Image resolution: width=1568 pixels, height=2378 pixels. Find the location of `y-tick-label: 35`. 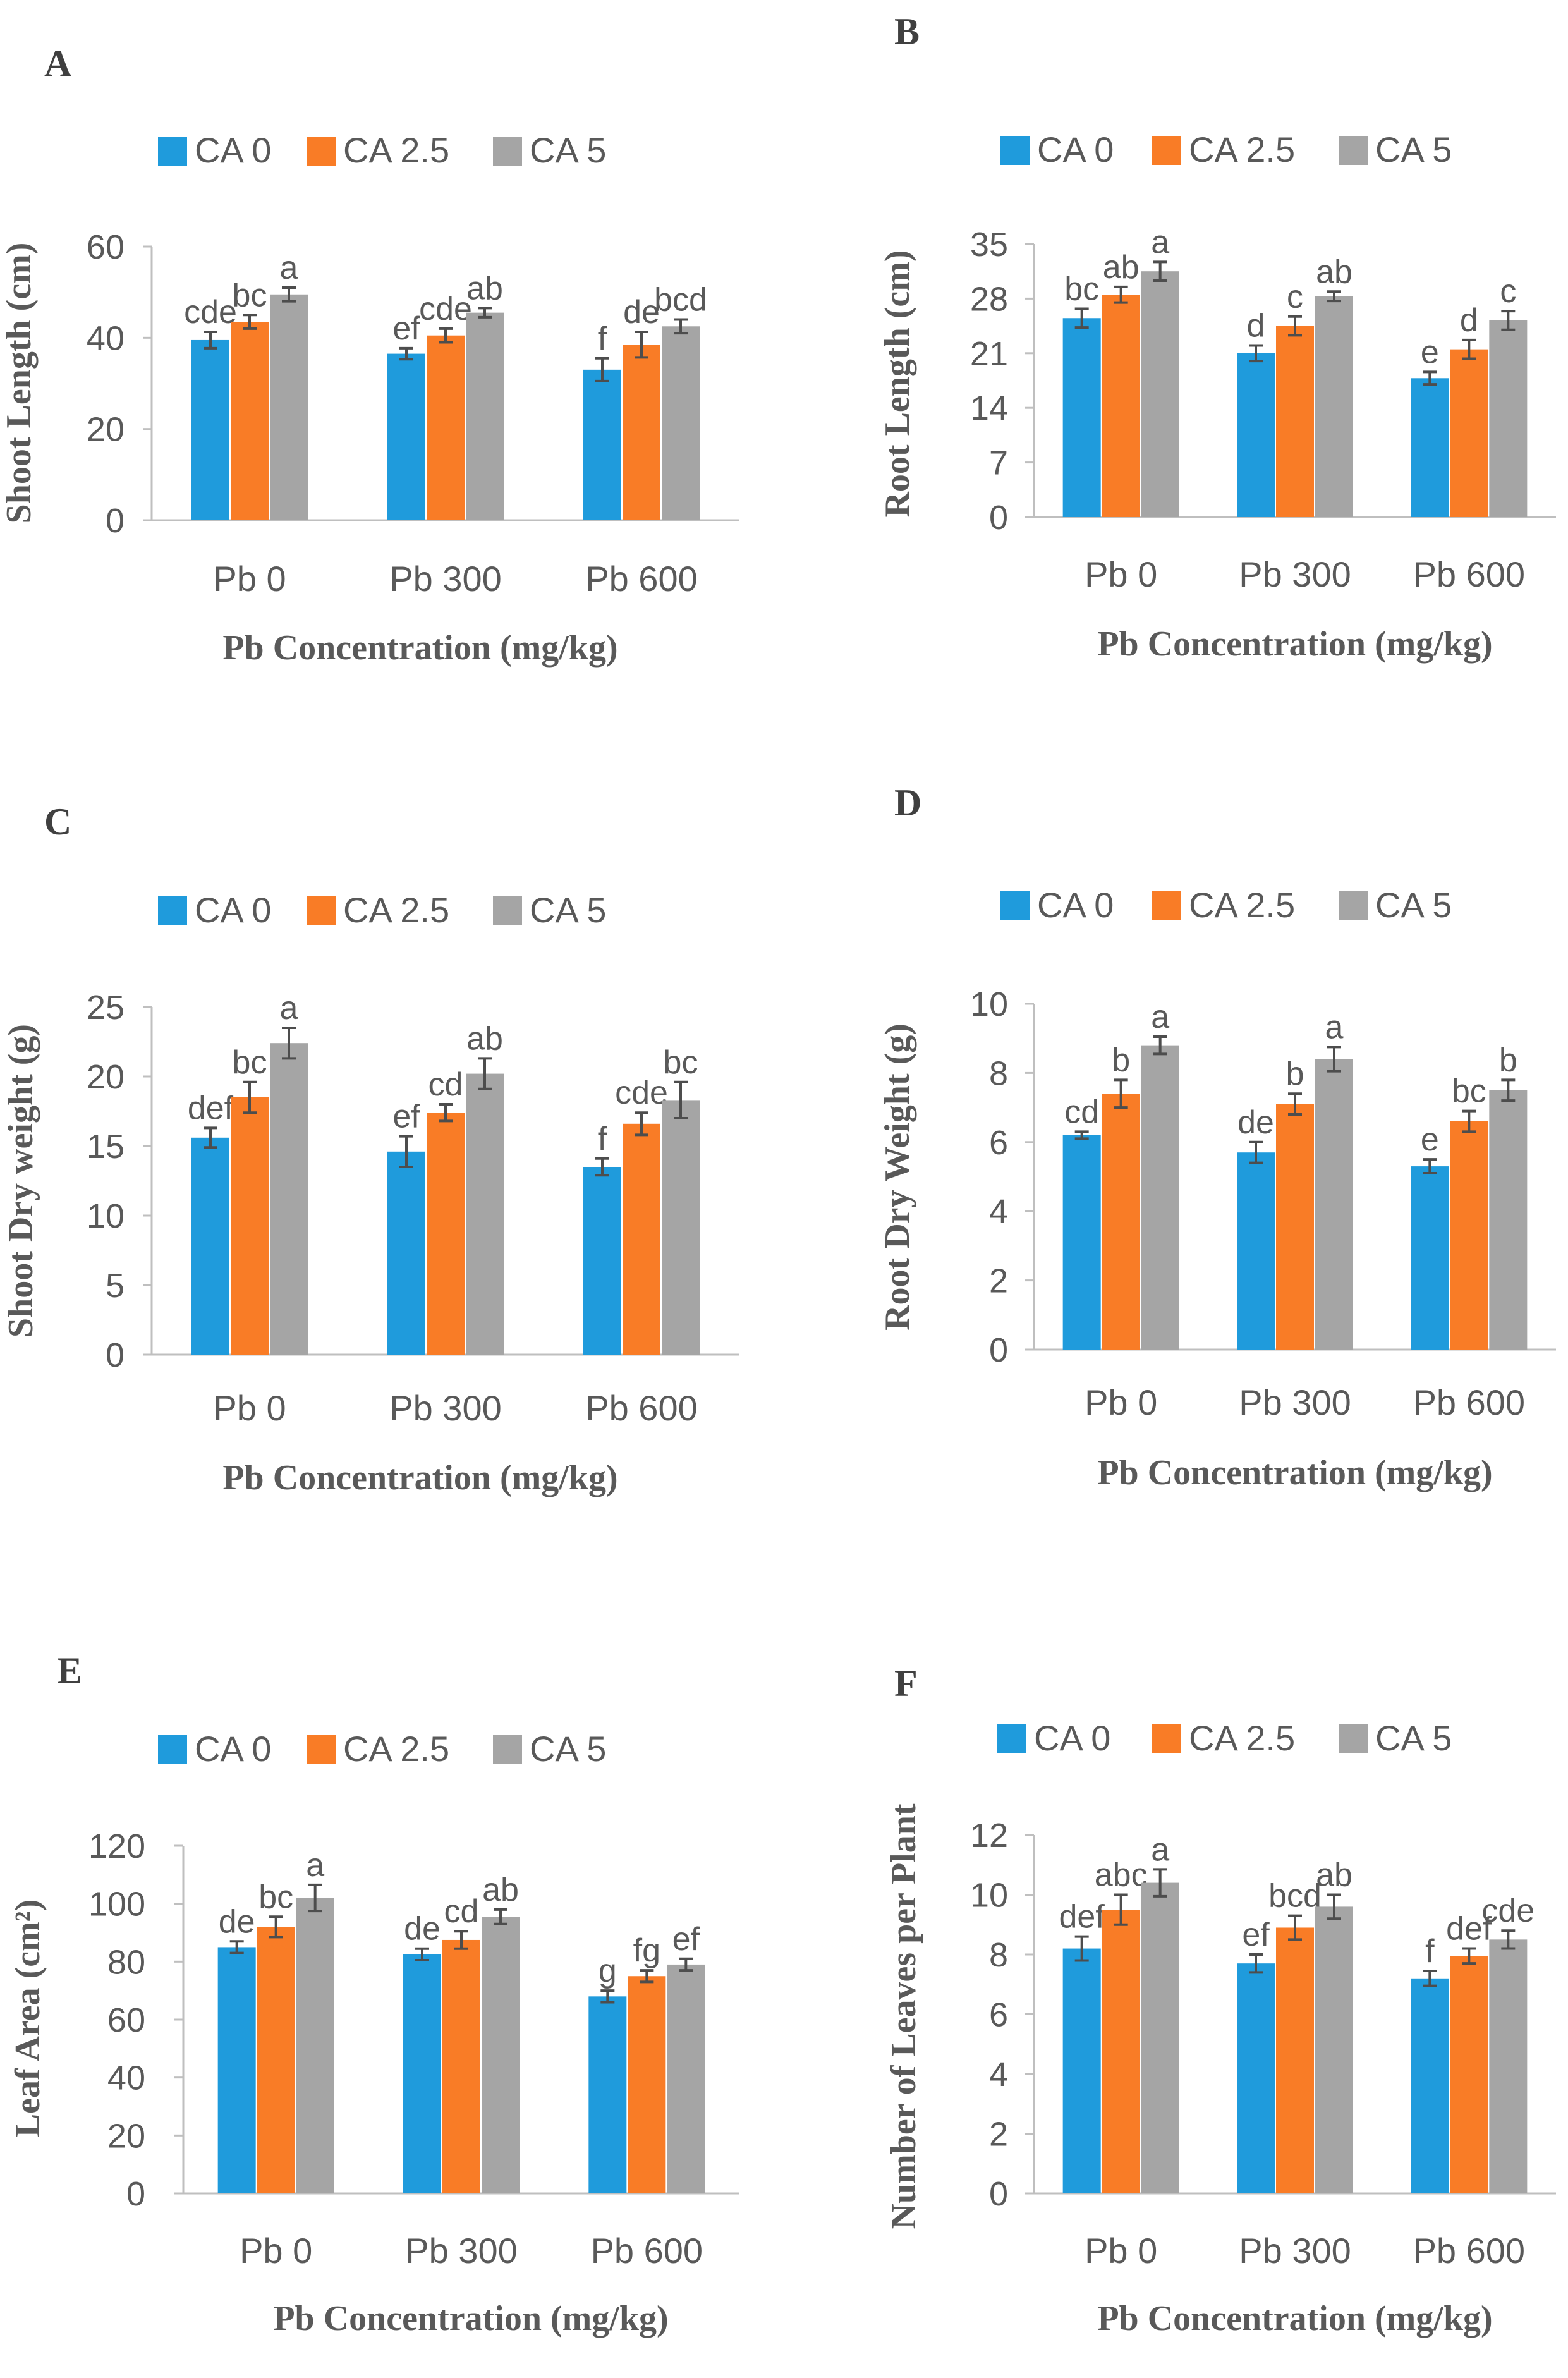

y-tick-label: 35 is located at coordinates (989, 245).